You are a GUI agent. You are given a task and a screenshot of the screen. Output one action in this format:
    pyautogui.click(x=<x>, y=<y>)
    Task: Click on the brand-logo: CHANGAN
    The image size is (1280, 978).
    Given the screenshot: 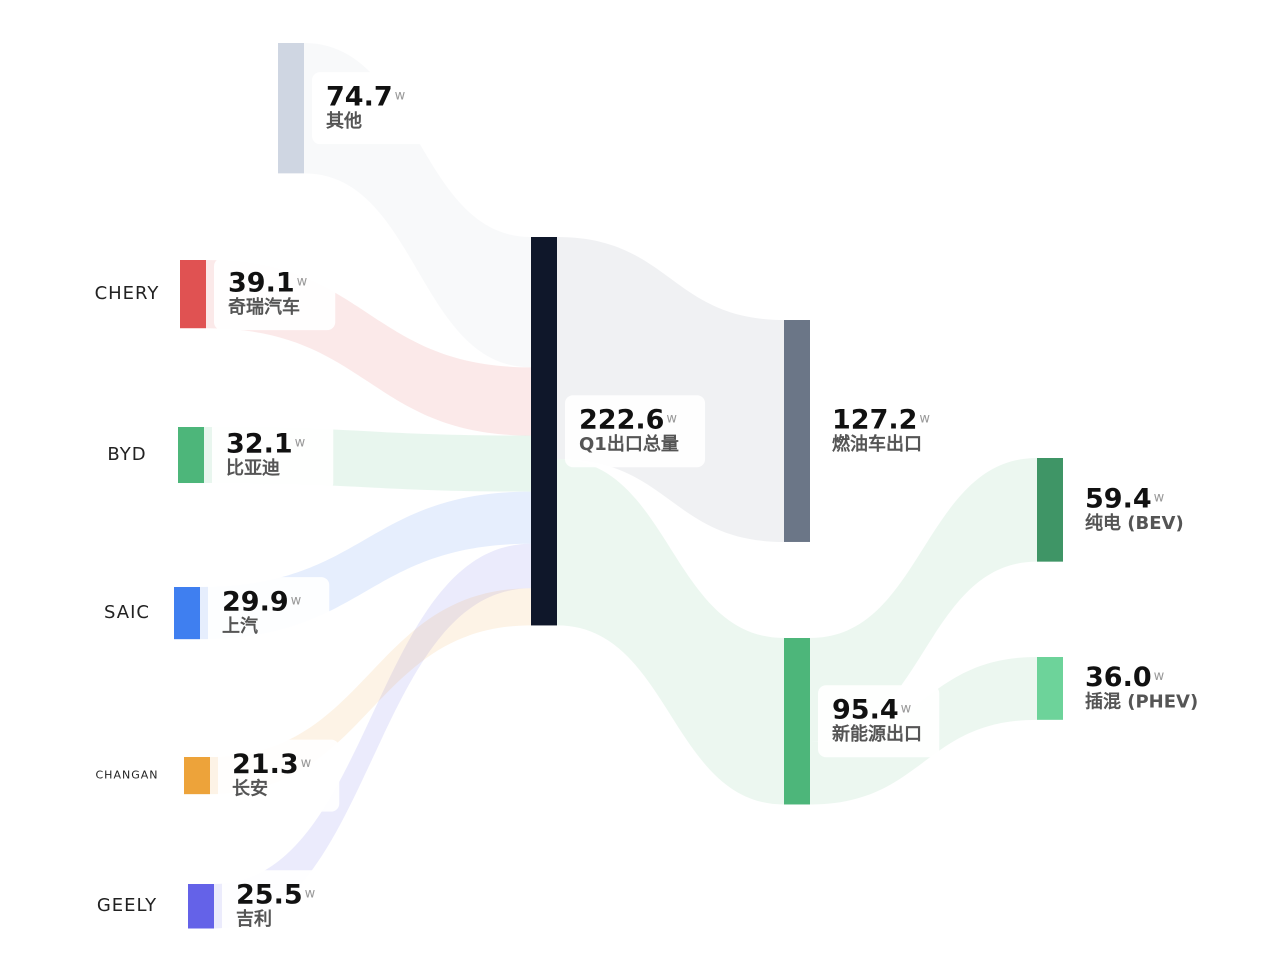 What is the action you would take?
    pyautogui.click(x=127, y=775)
    